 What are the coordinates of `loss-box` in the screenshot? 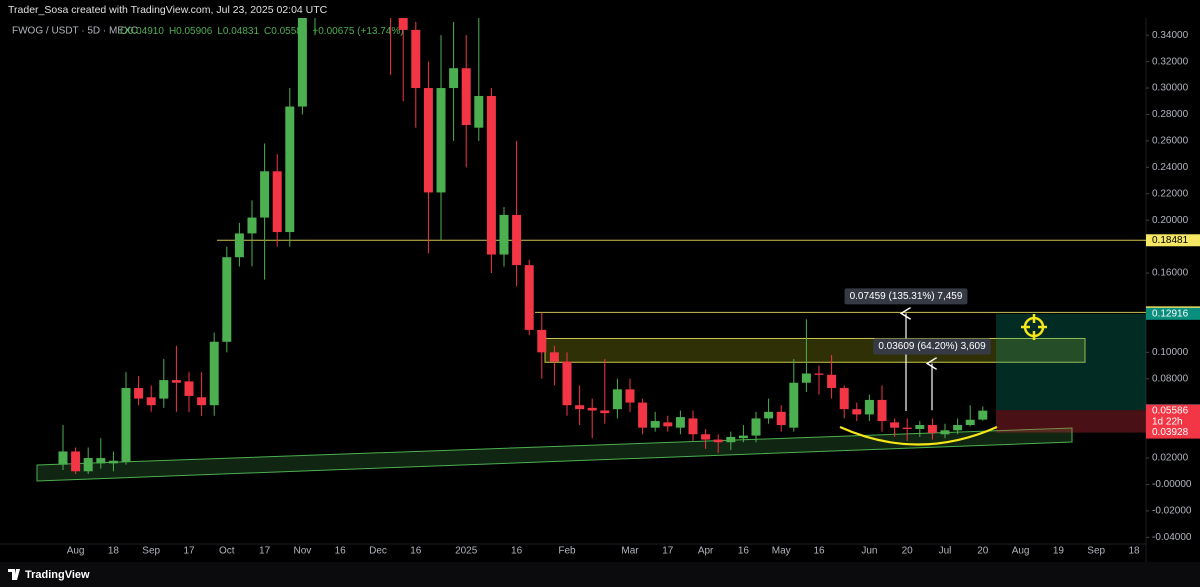 It's located at (1071, 421).